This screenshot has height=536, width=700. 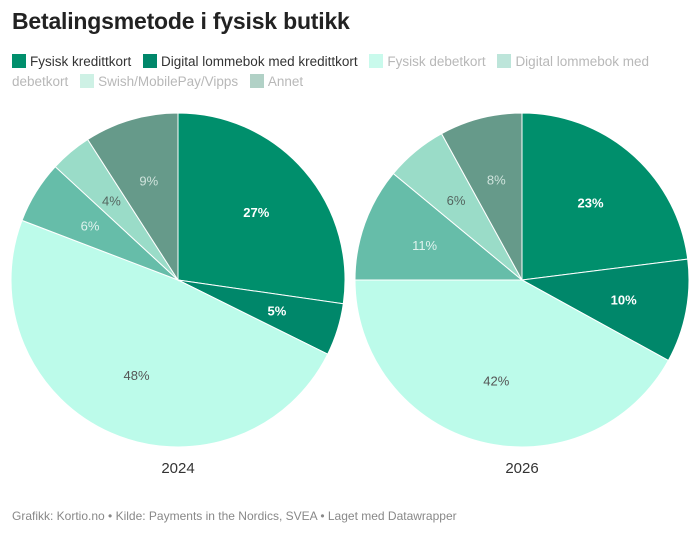 What do you see at coordinates (111, 201) in the screenshot?
I see `slice-label: 4%` at bounding box center [111, 201].